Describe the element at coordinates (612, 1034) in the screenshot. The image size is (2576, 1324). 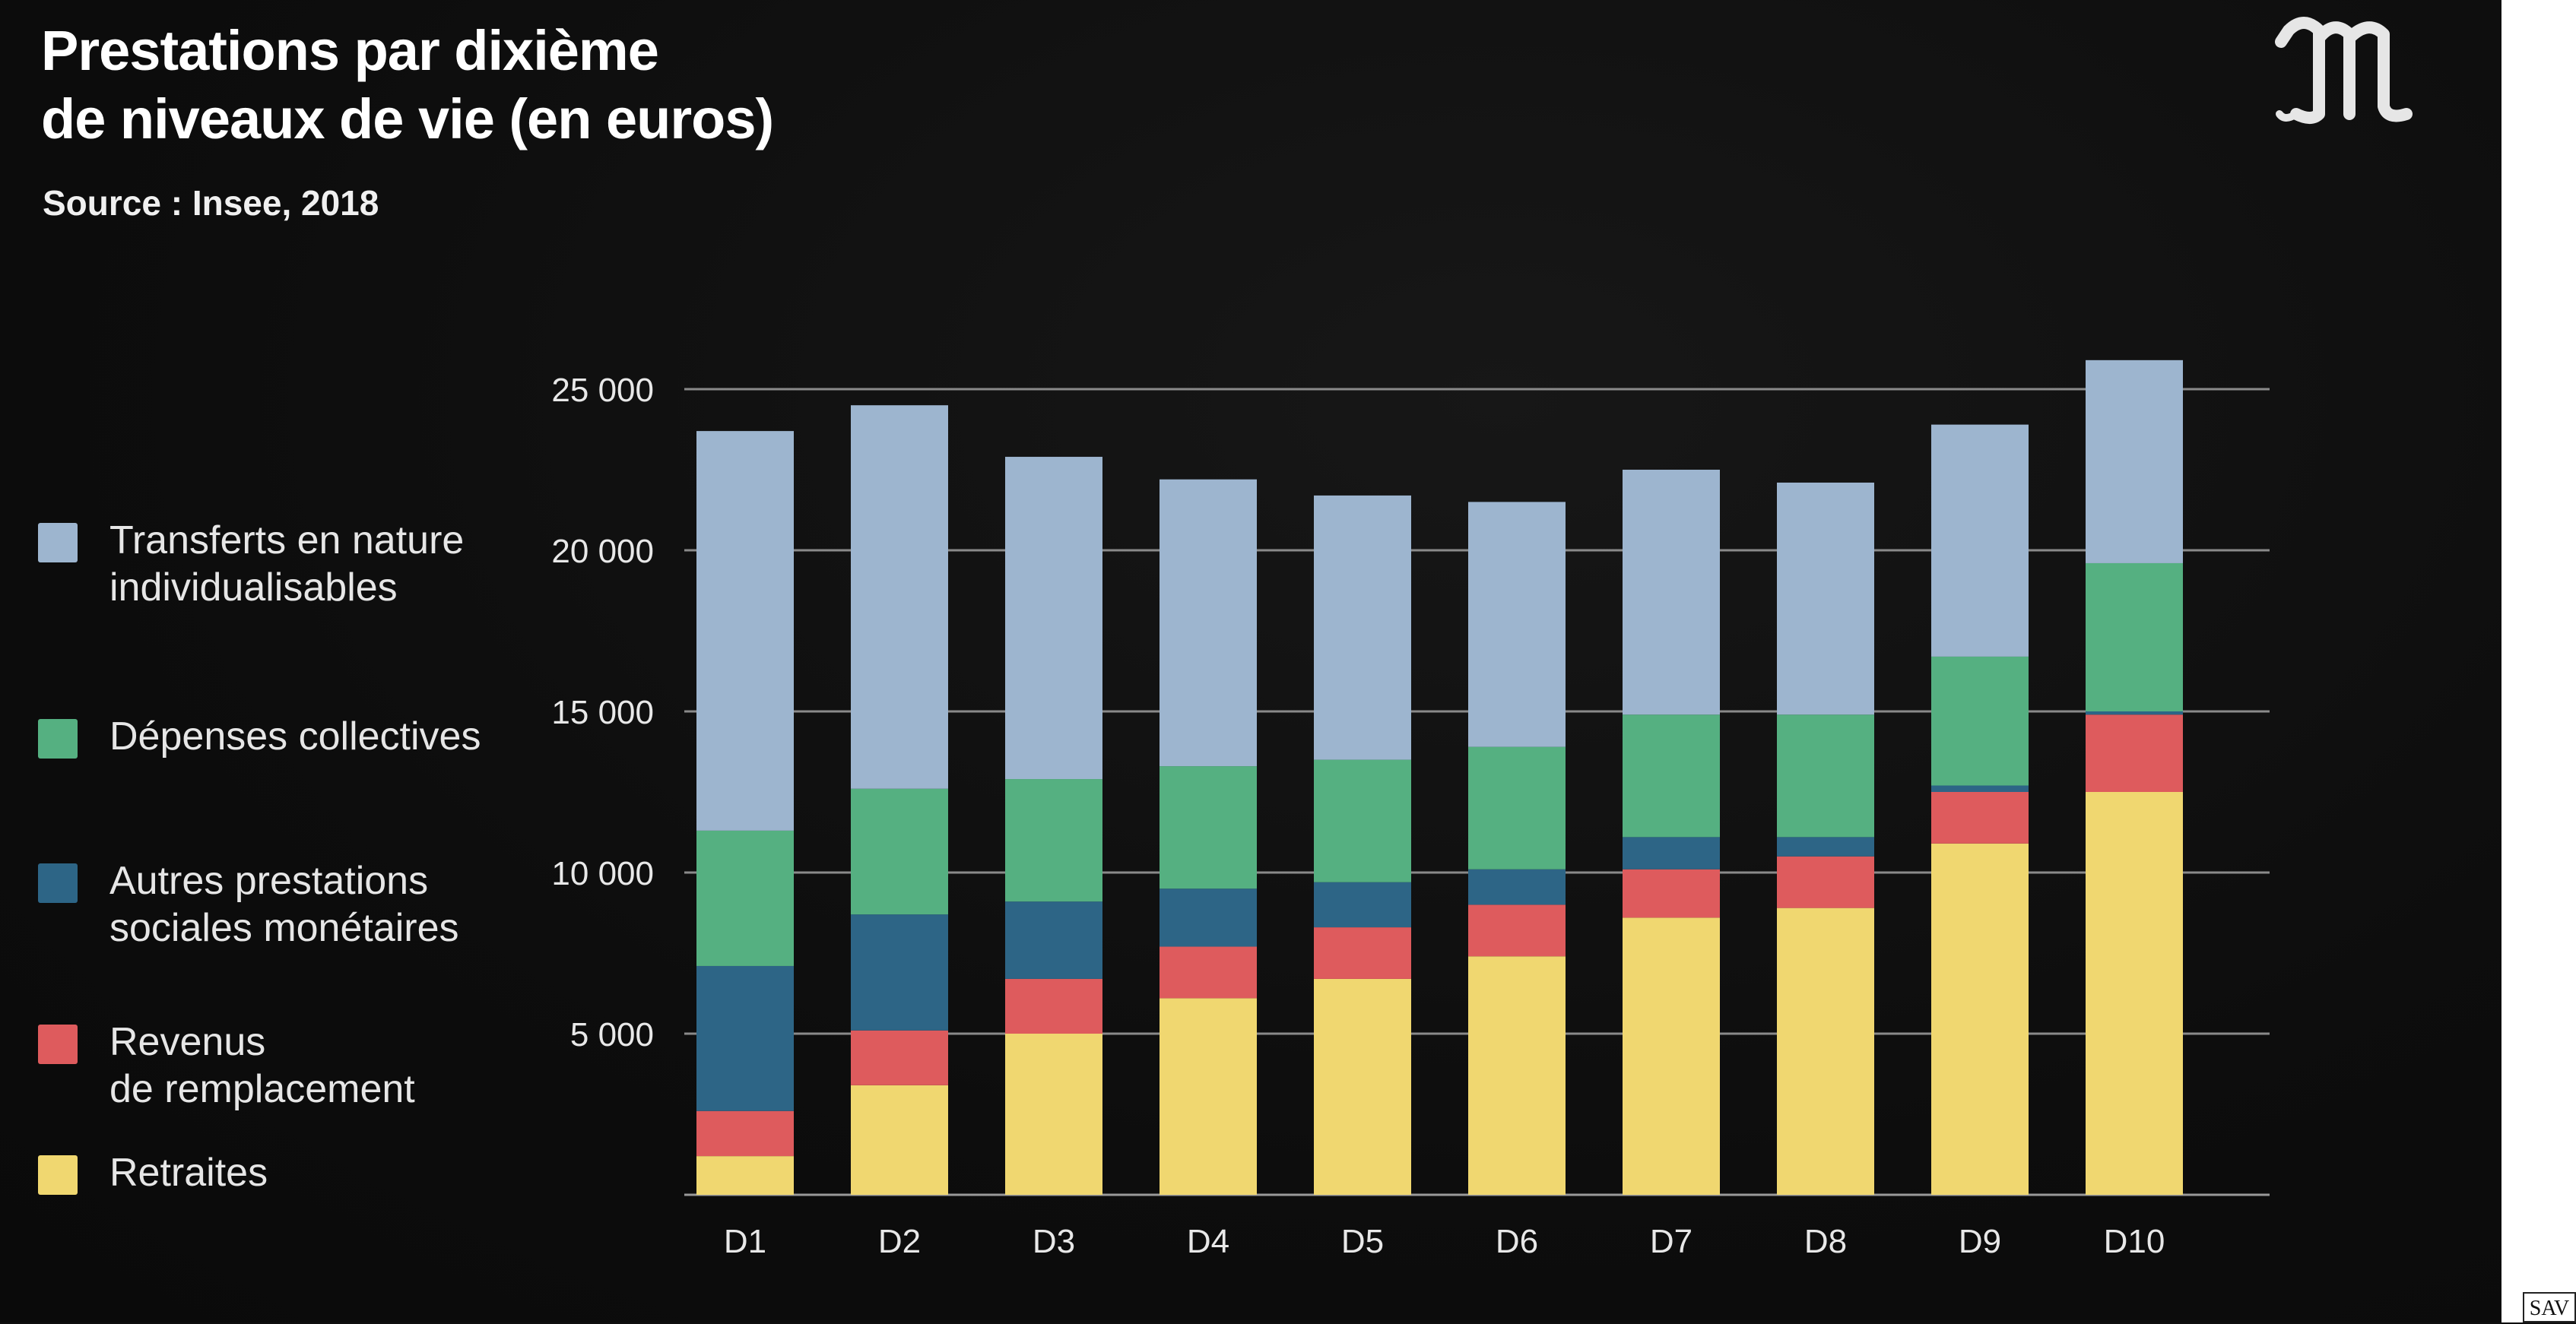
I see `y-tick-label: 5 000` at that location.